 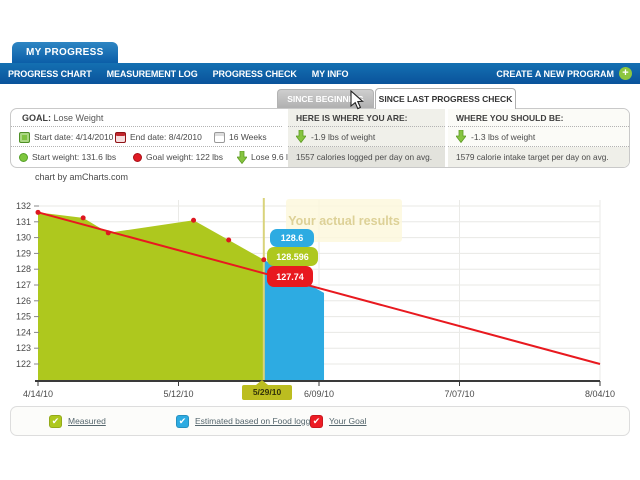 I want to click on y-tick-label: 131, so click(x=23, y=222).